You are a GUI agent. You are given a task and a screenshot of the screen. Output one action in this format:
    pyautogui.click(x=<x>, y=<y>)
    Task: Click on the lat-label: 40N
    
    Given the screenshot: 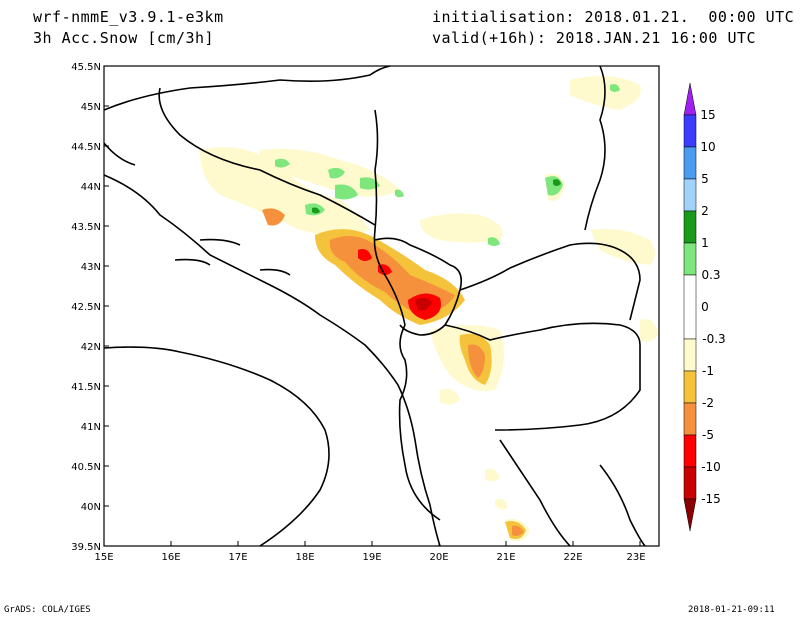 What is the action you would take?
    pyautogui.click(x=91, y=507)
    